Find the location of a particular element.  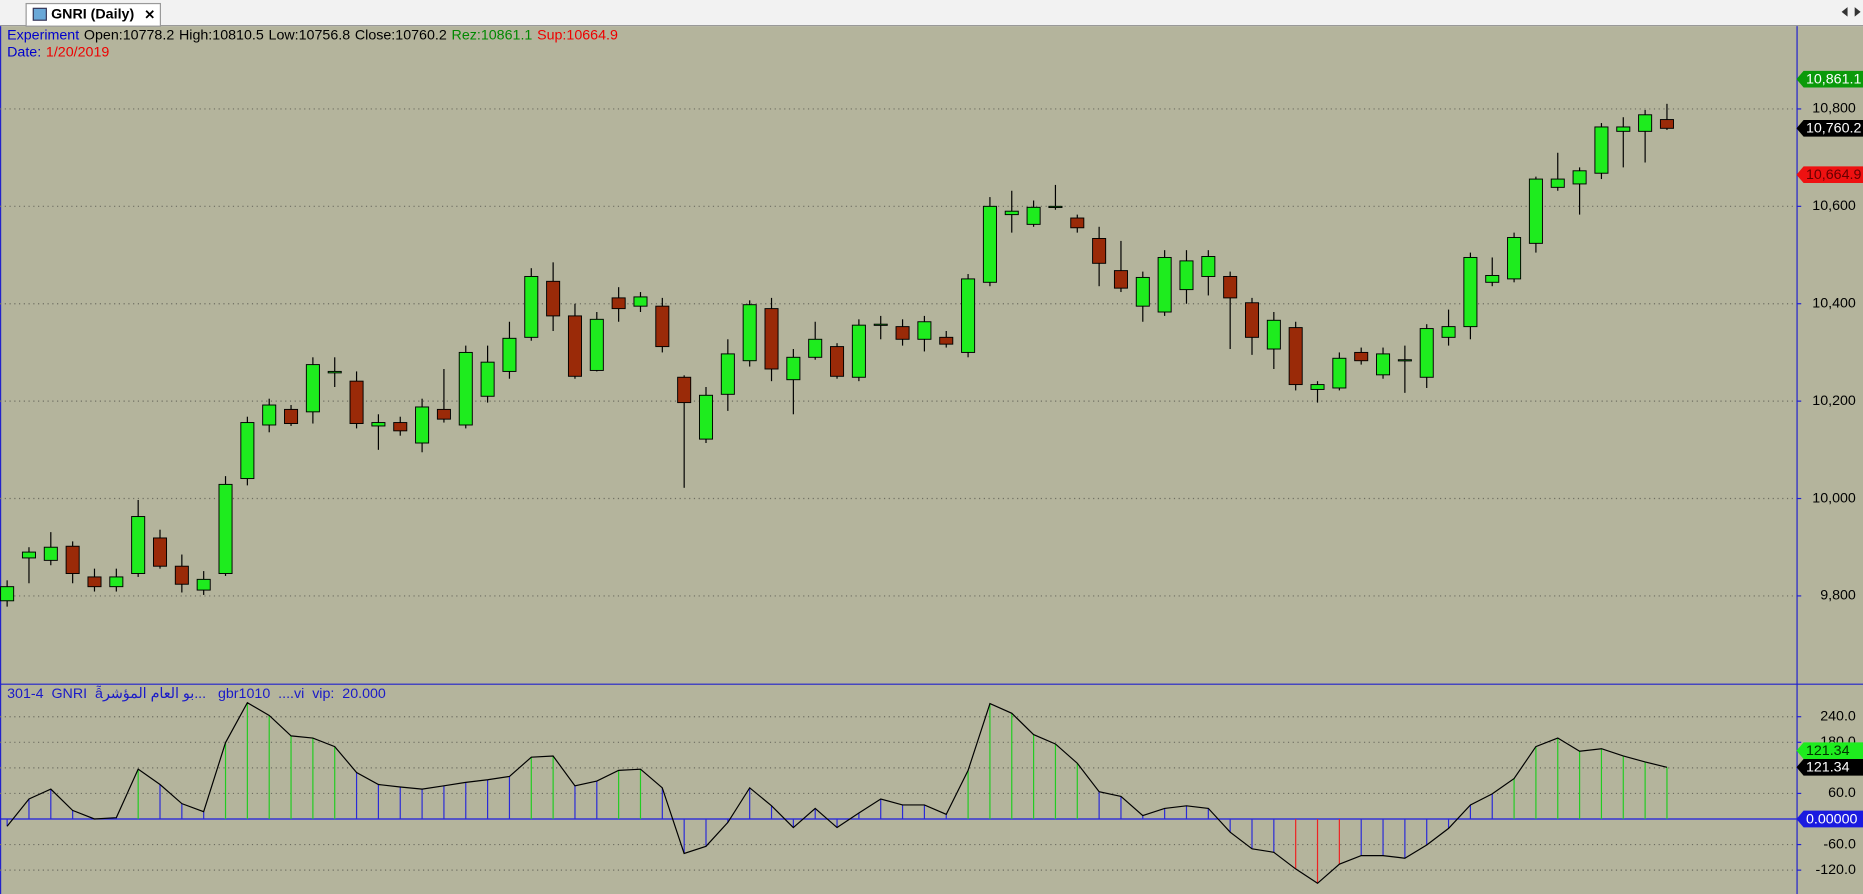

header-field-label: Rez: is located at coordinates (466, 35).